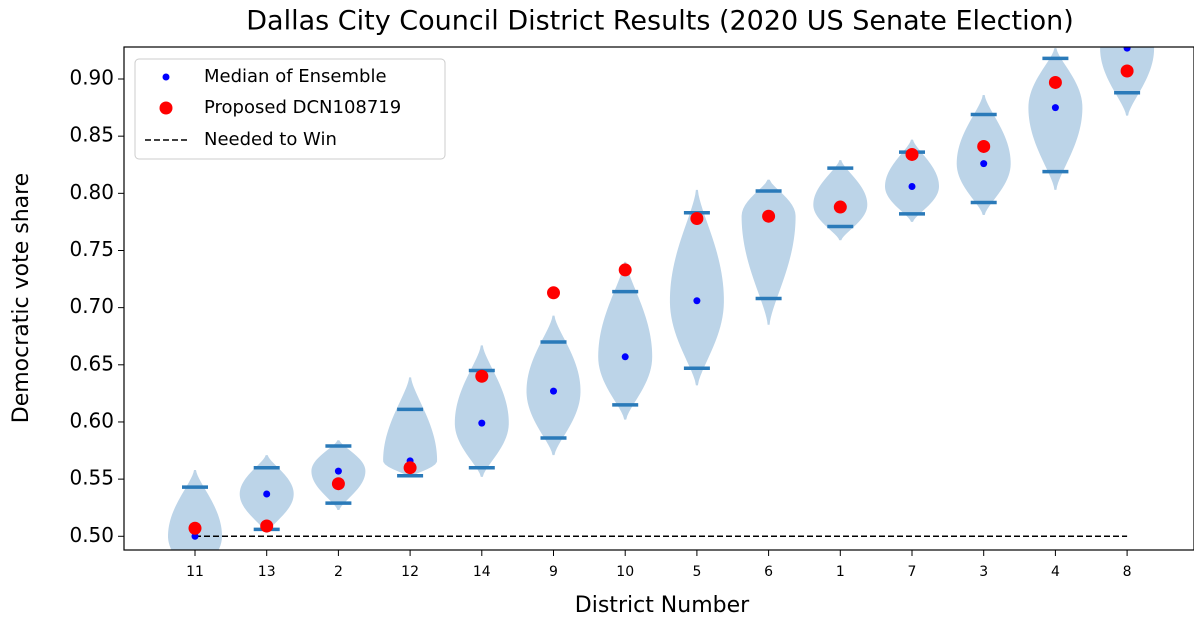  I want to click on y-tick-label: 0.60, so click(91, 420).